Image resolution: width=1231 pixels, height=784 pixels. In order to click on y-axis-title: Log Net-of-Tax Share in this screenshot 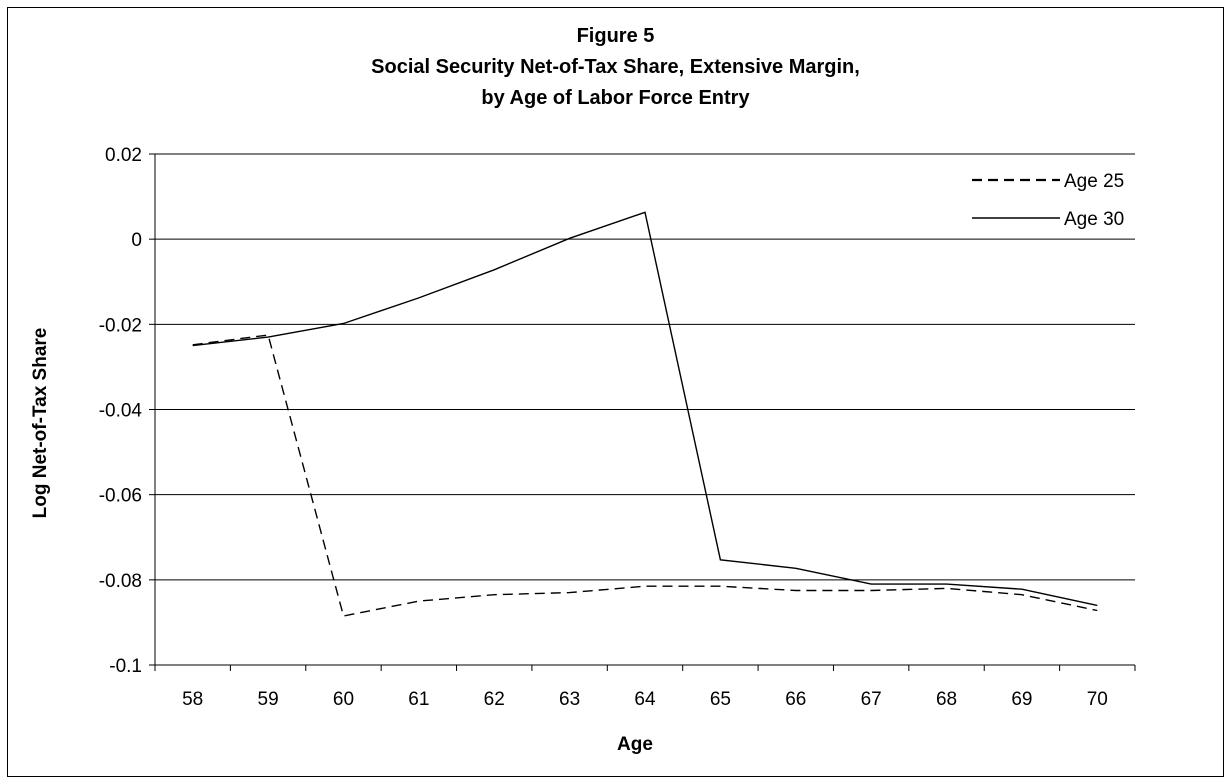, I will do `click(40, 423)`.